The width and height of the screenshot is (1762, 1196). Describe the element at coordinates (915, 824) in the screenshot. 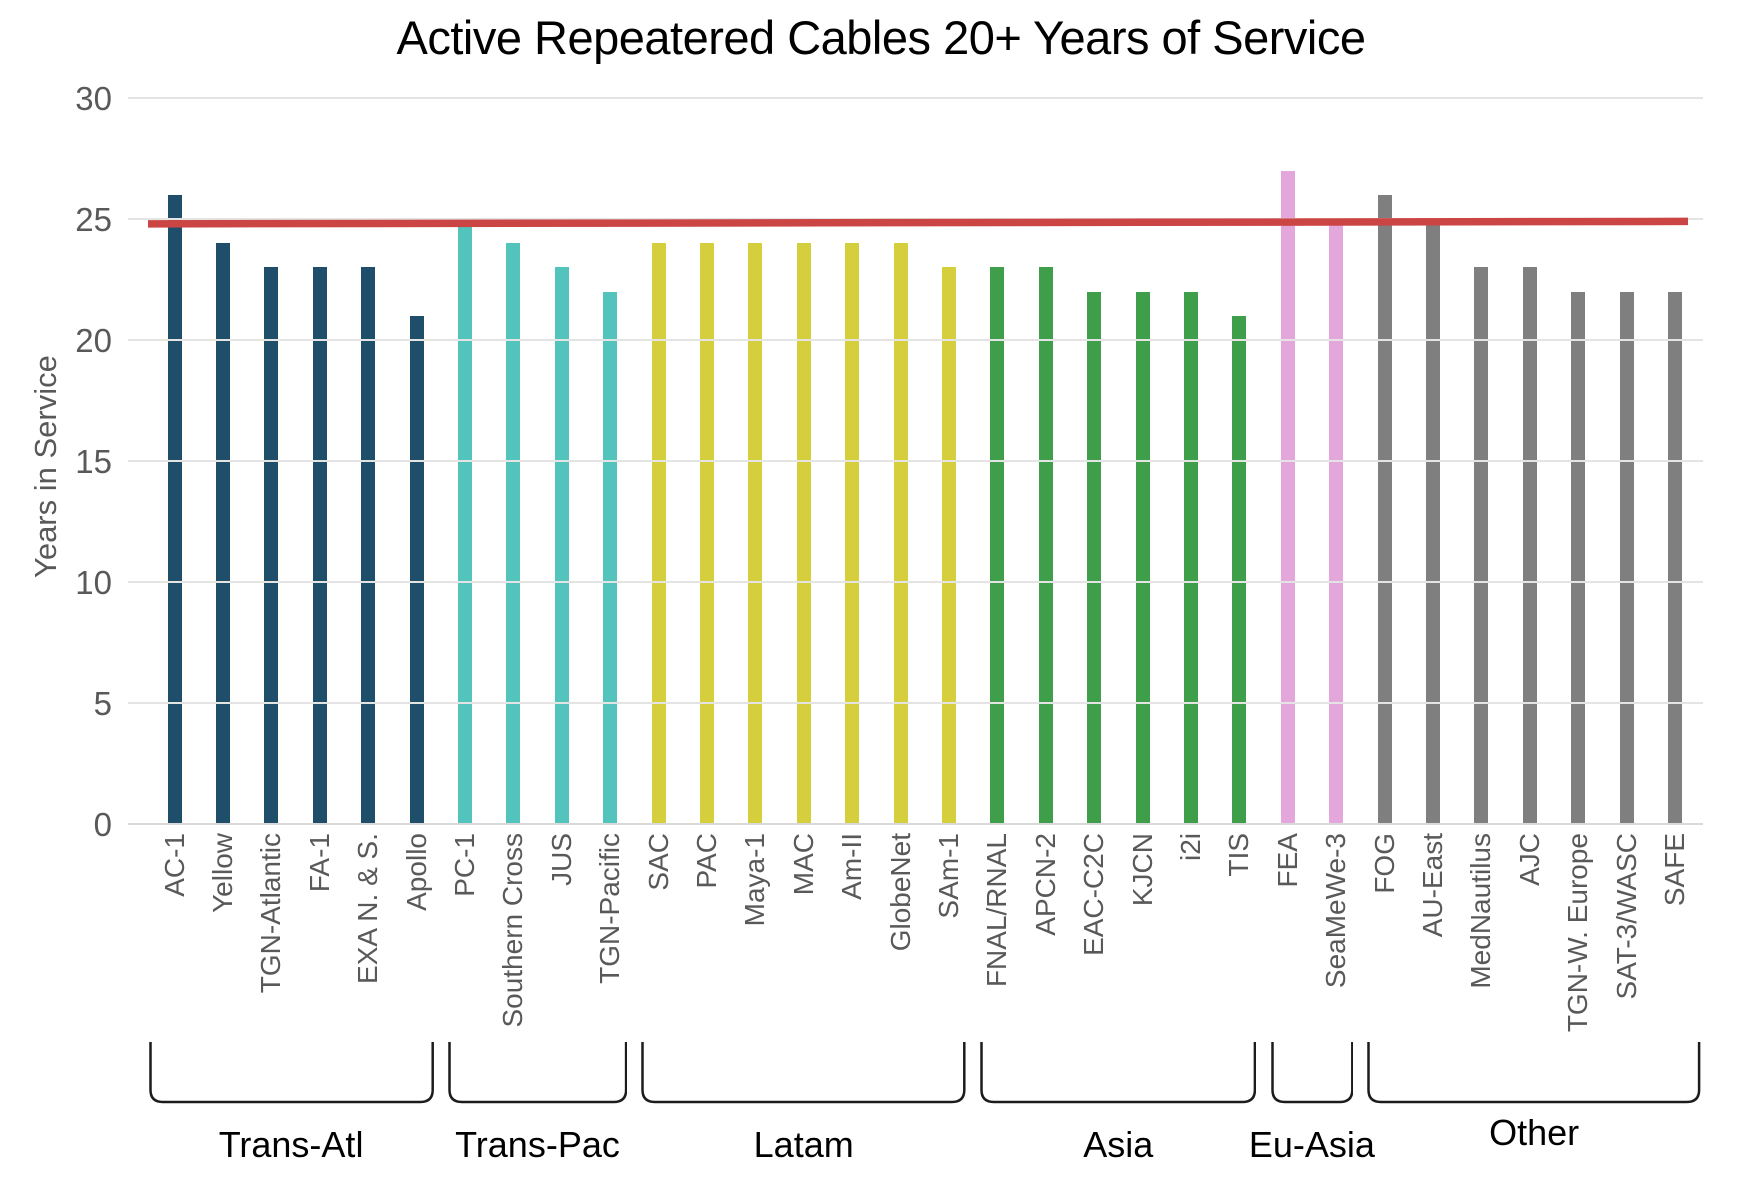

I see `x-axis-baseline` at that location.